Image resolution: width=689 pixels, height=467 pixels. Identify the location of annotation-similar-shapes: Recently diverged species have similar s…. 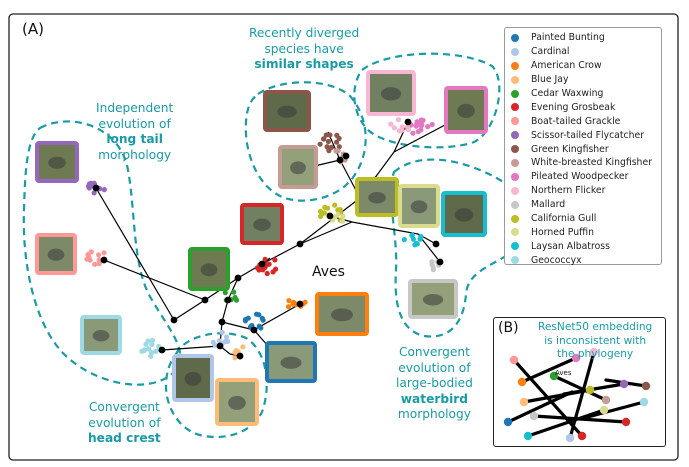
(304, 49).